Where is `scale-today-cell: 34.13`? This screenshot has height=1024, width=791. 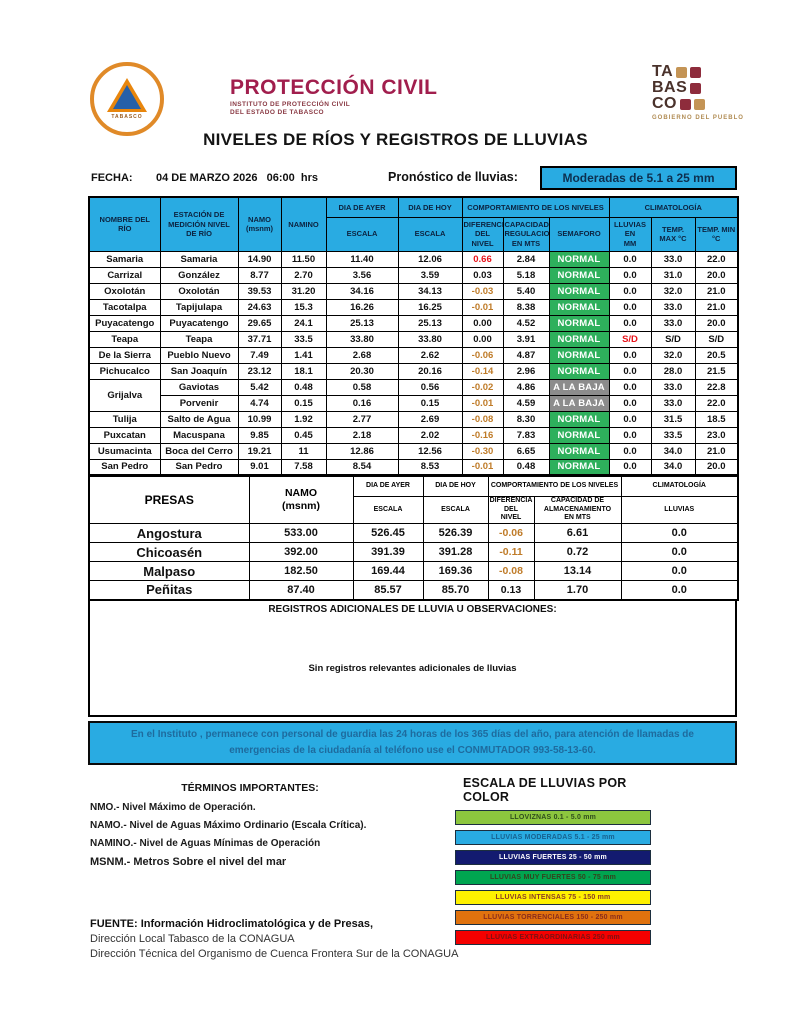
scale-today-cell: 34.13 is located at coordinates (430, 291).